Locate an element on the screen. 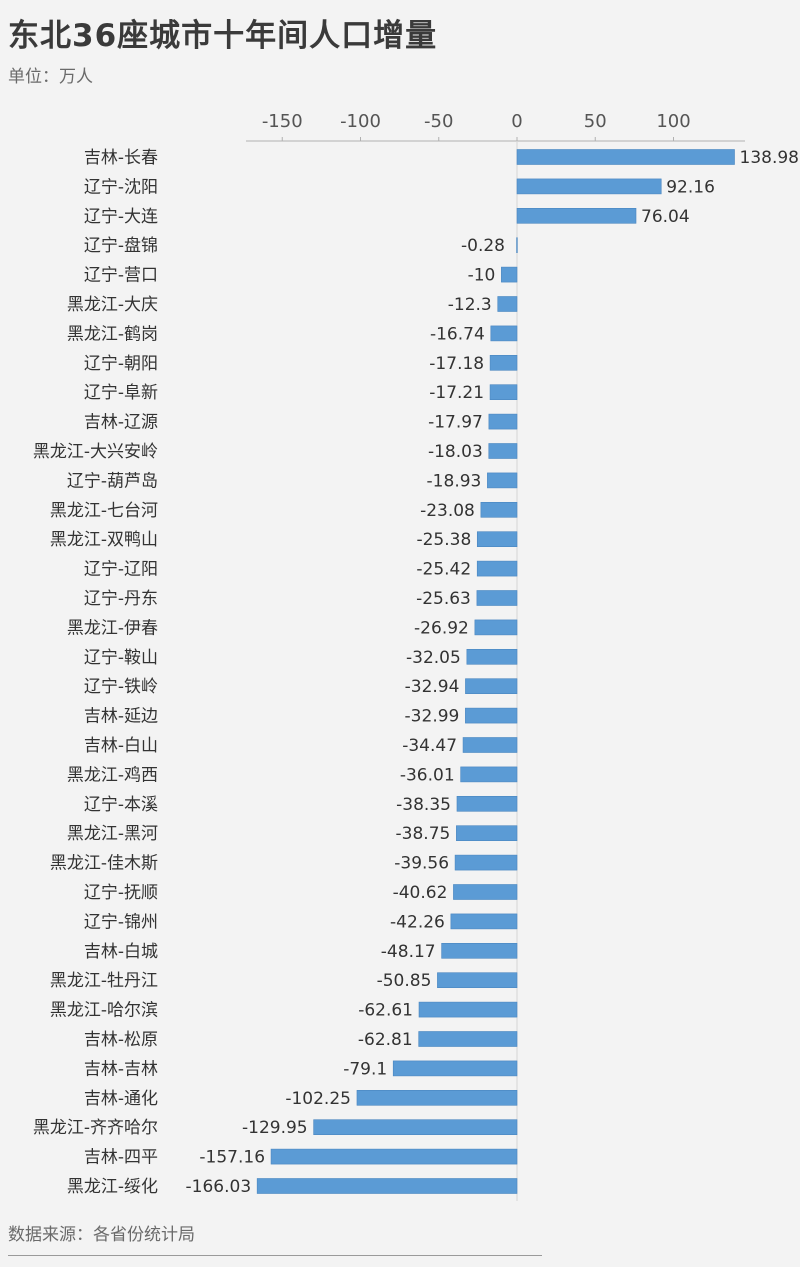 The width and height of the screenshot is (800, 1267). value-label: 138.98 is located at coordinates (769, 158).